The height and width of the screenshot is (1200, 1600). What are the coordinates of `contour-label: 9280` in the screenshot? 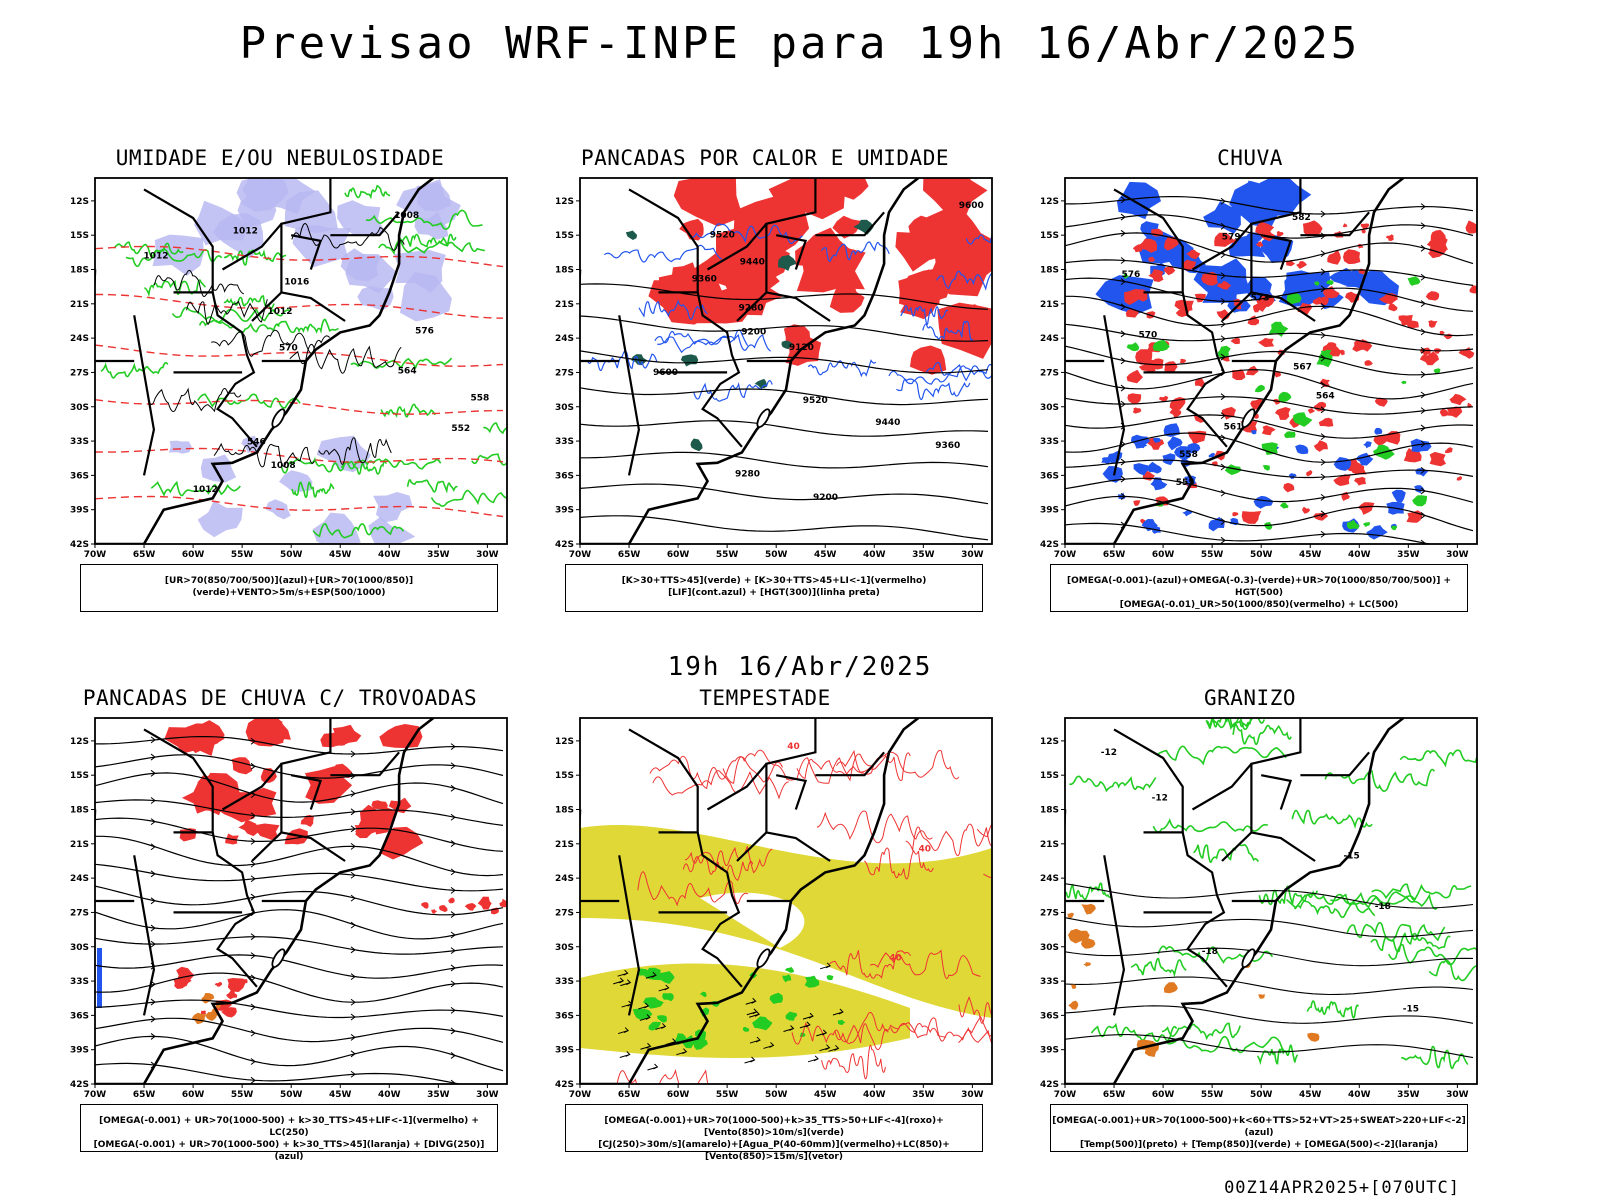 It's located at (747, 475).